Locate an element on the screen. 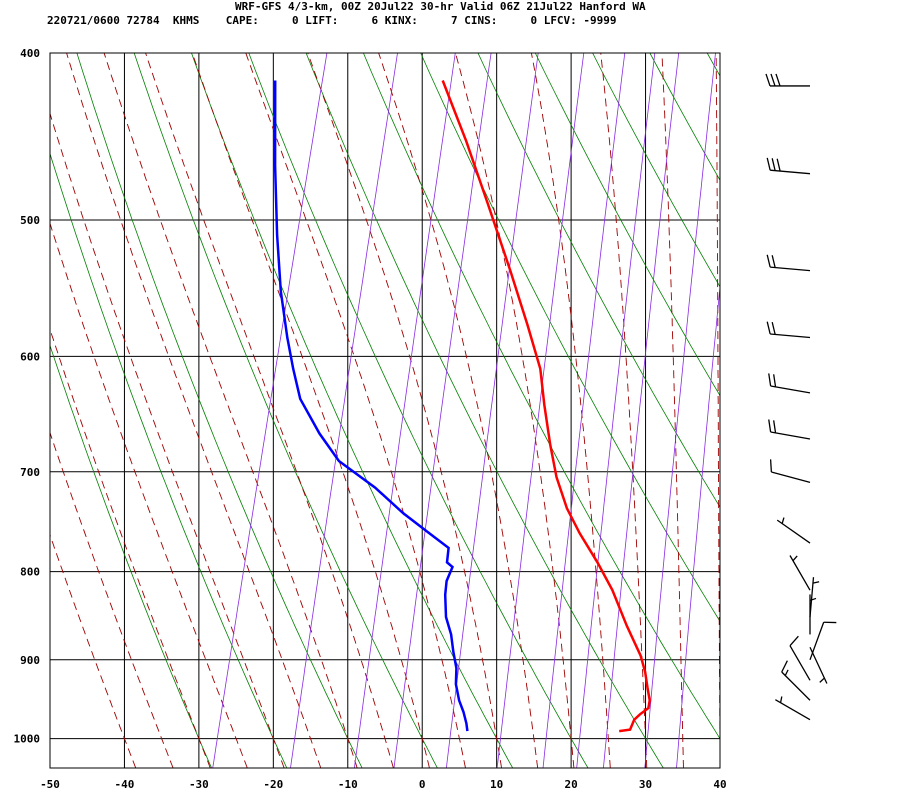  x-tick-label: -20 is located at coordinates (273, 784).